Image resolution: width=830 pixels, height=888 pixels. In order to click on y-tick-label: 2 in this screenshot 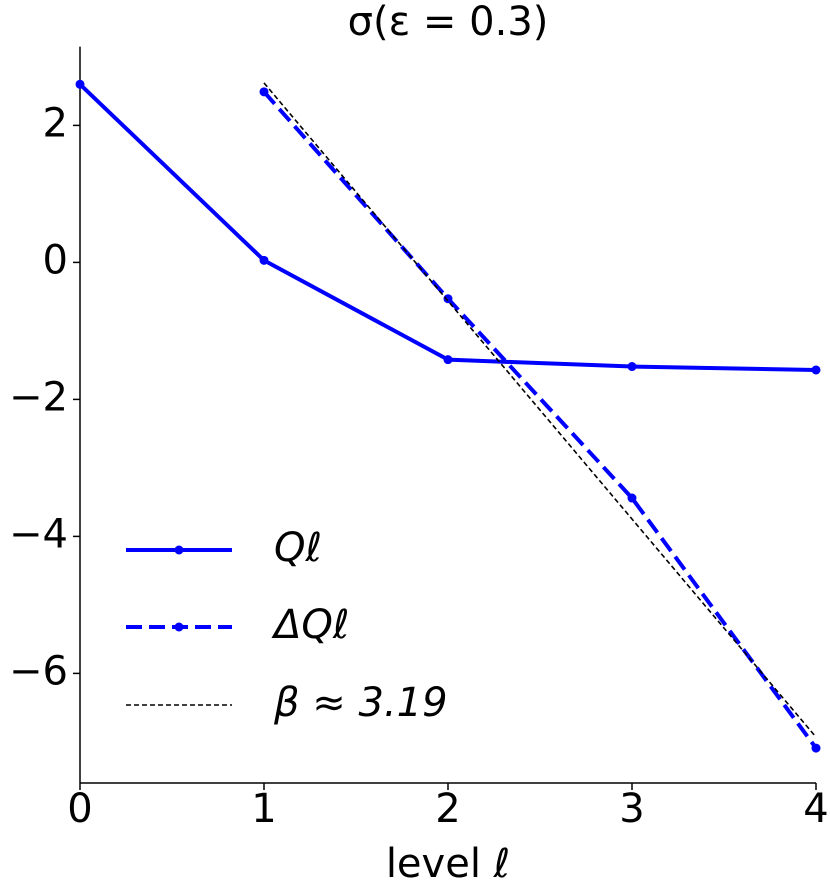, I will do `click(55, 123)`.